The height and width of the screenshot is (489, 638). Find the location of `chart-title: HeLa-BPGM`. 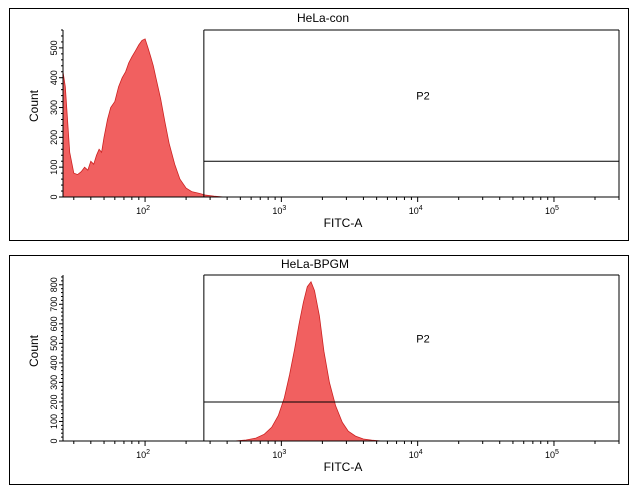

chart-title: HeLa-BPGM is located at coordinates (315, 264).